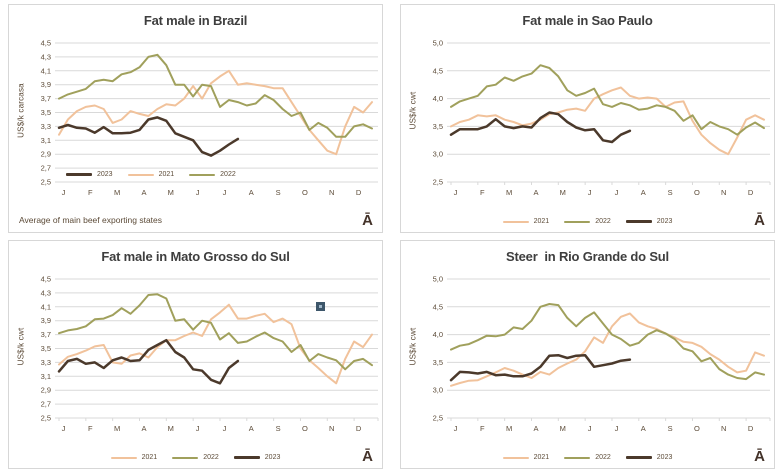  What do you see at coordinates (195, 20) in the screenshot?
I see `chart-title: Fat male in Brazil` at bounding box center [195, 20].